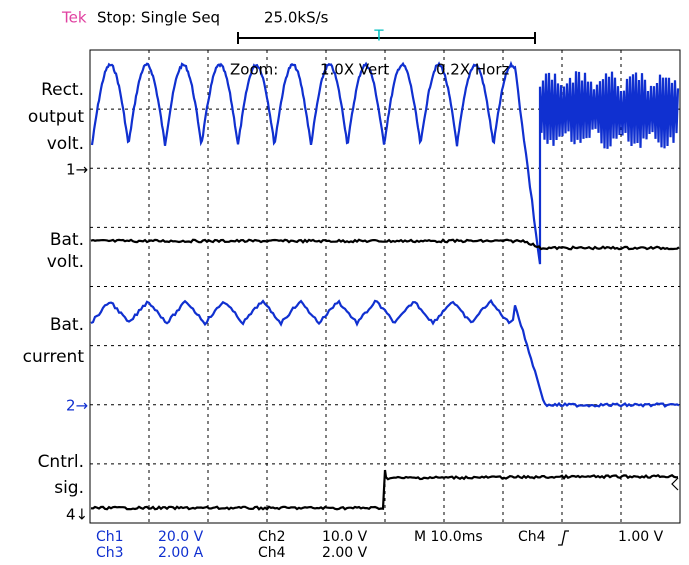 This screenshot has height=565, width=689. Describe the element at coordinates (77, 406) in the screenshot. I see `trace-marker: 2→` at that location.